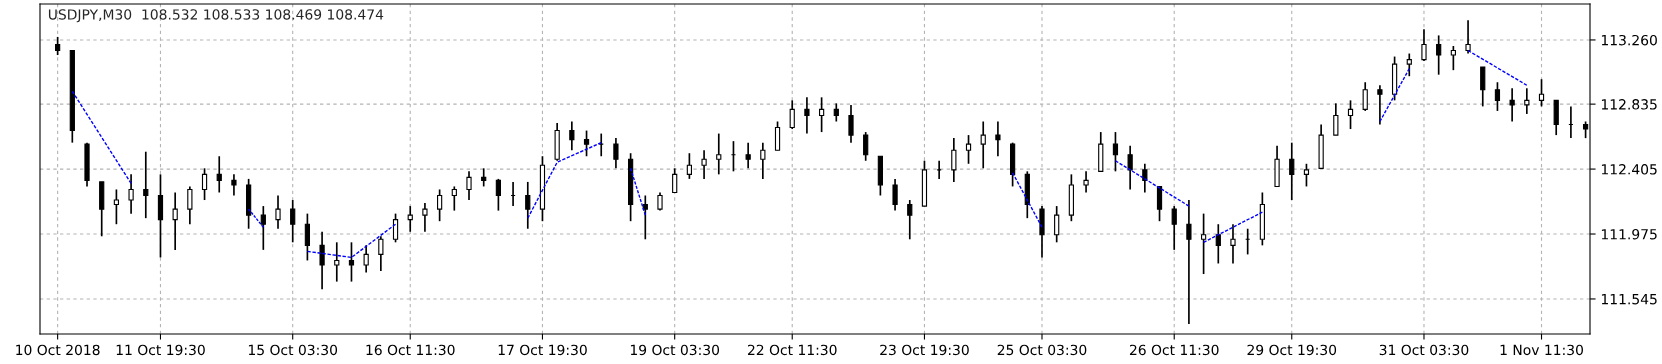 The width and height of the screenshot is (1662, 364). I want to click on x-tick-label: 26 Oct 11:30, so click(1174, 350).